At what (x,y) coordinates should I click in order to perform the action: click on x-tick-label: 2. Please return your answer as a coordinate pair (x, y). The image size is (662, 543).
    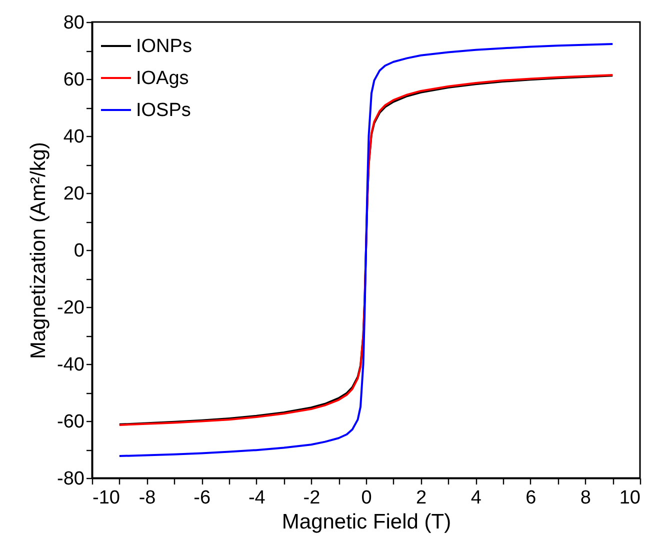
    Looking at the image, I should click on (421, 498).